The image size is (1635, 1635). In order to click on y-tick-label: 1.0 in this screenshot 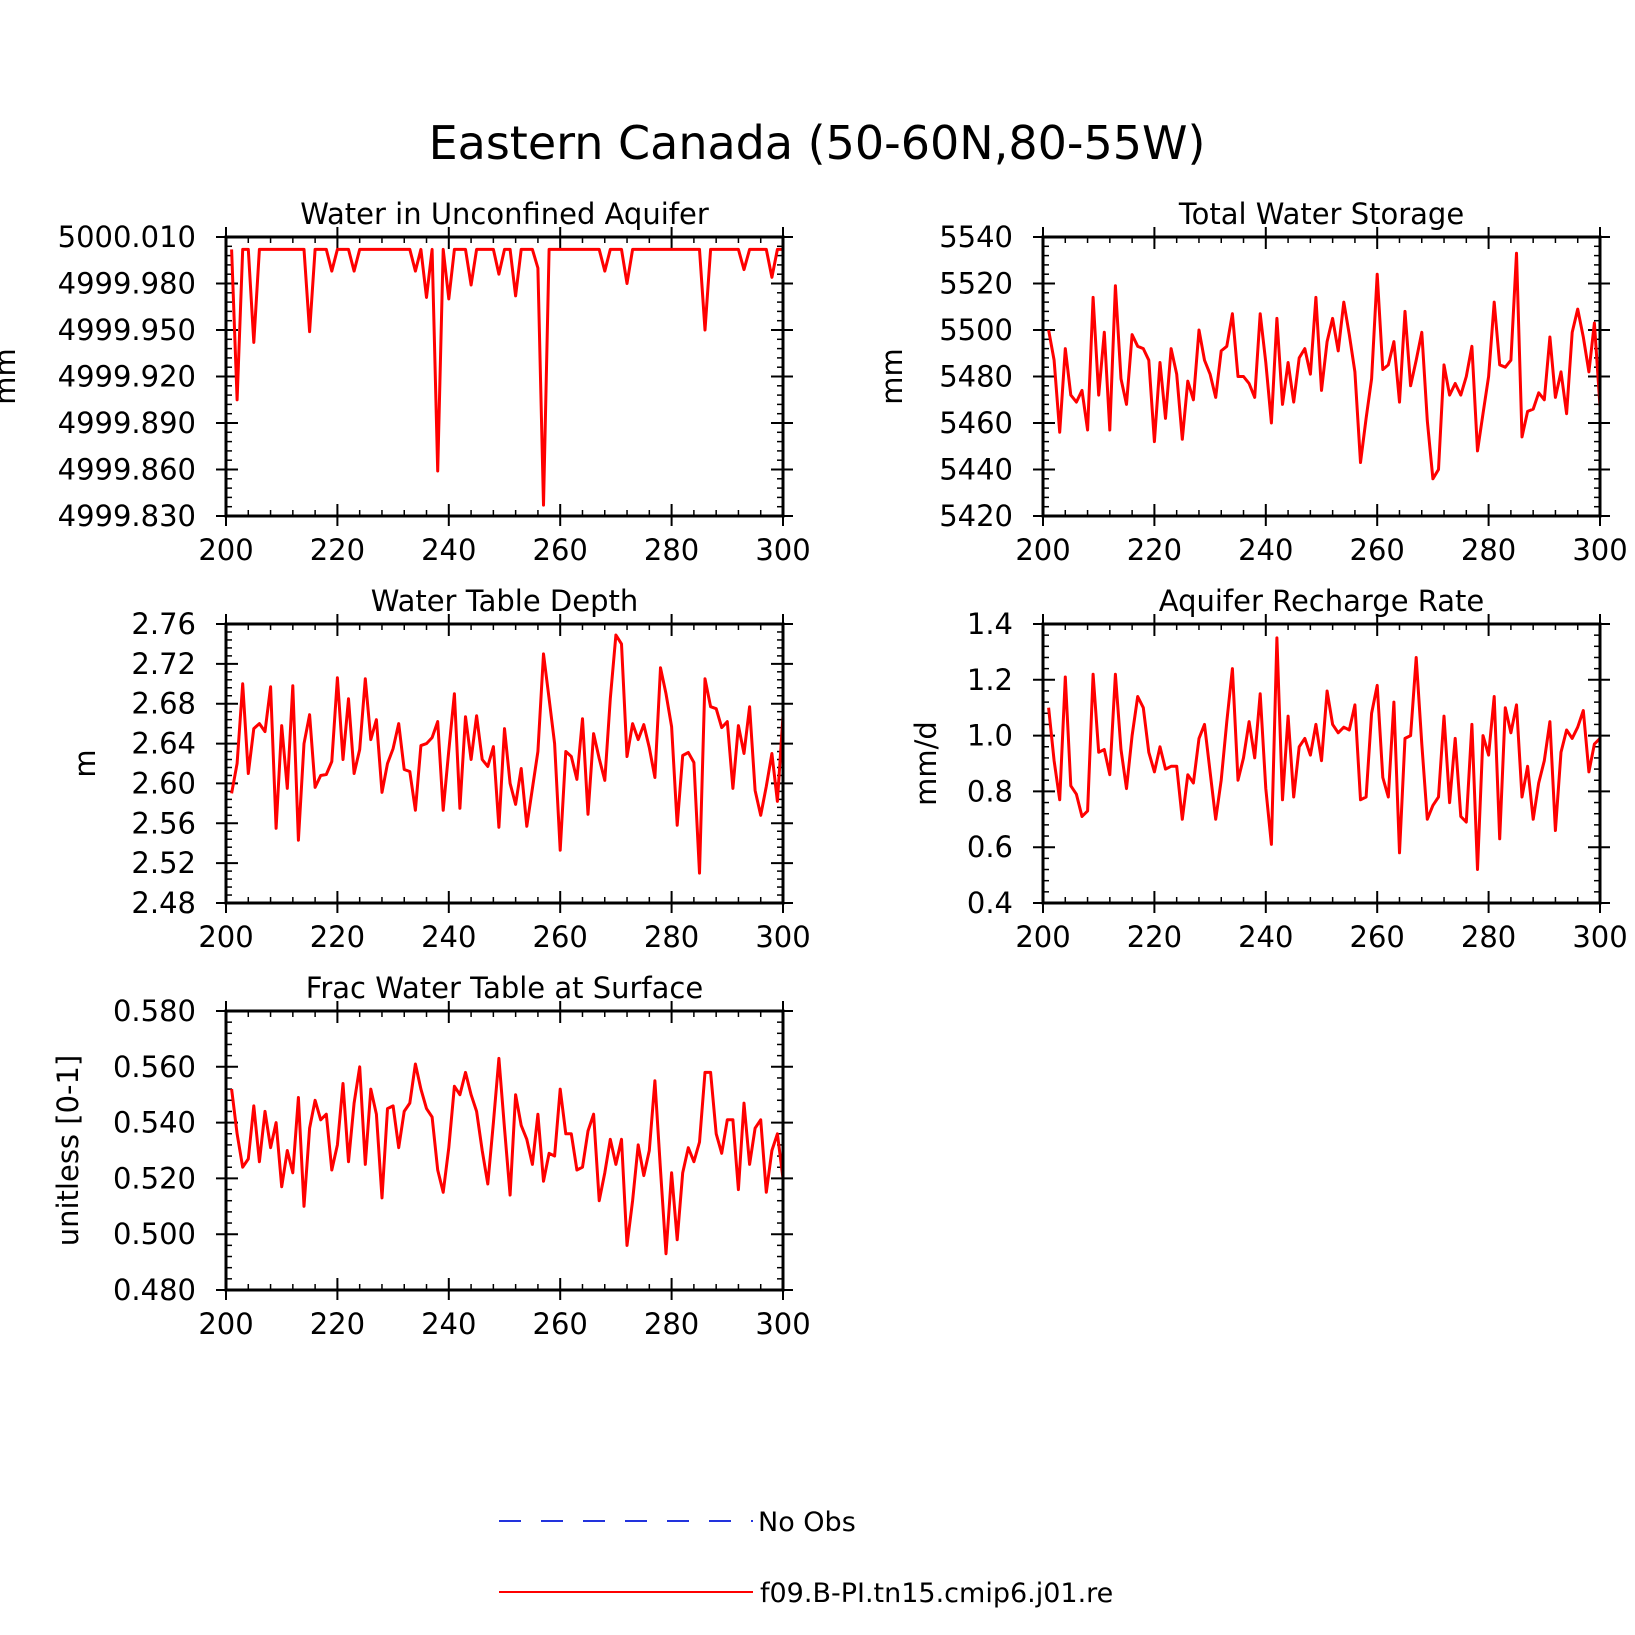, I will do `click(990, 736)`.